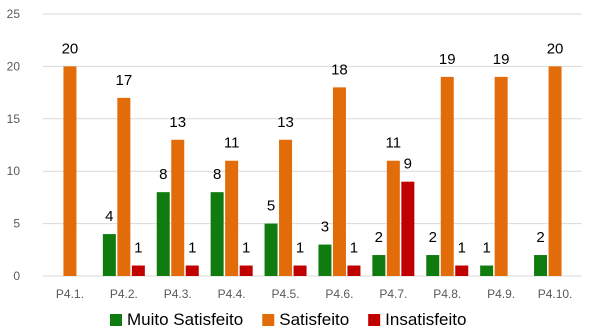 Image resolution: width=599 pixels, height=336 pixels. I want to click on x-tick-label: P4.6., so click(339, 294).